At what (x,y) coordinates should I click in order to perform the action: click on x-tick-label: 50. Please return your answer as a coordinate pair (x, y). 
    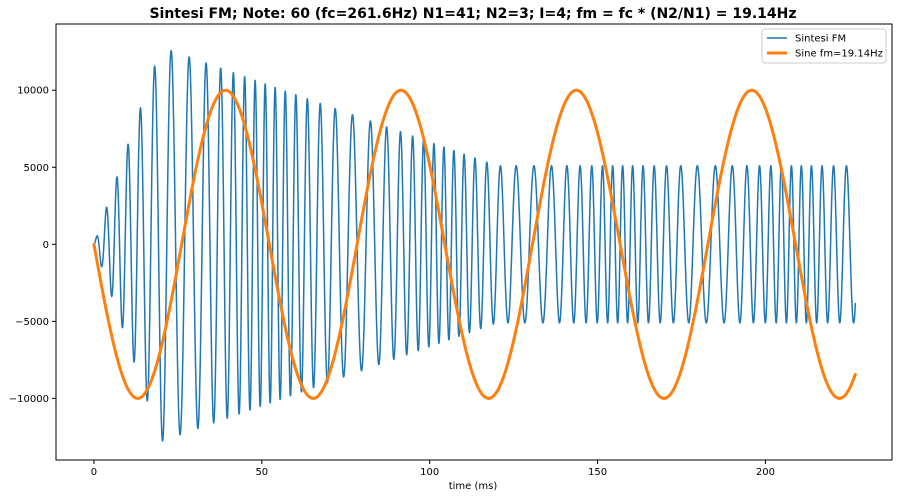
    Looking at the image, I should click on (261, 472).